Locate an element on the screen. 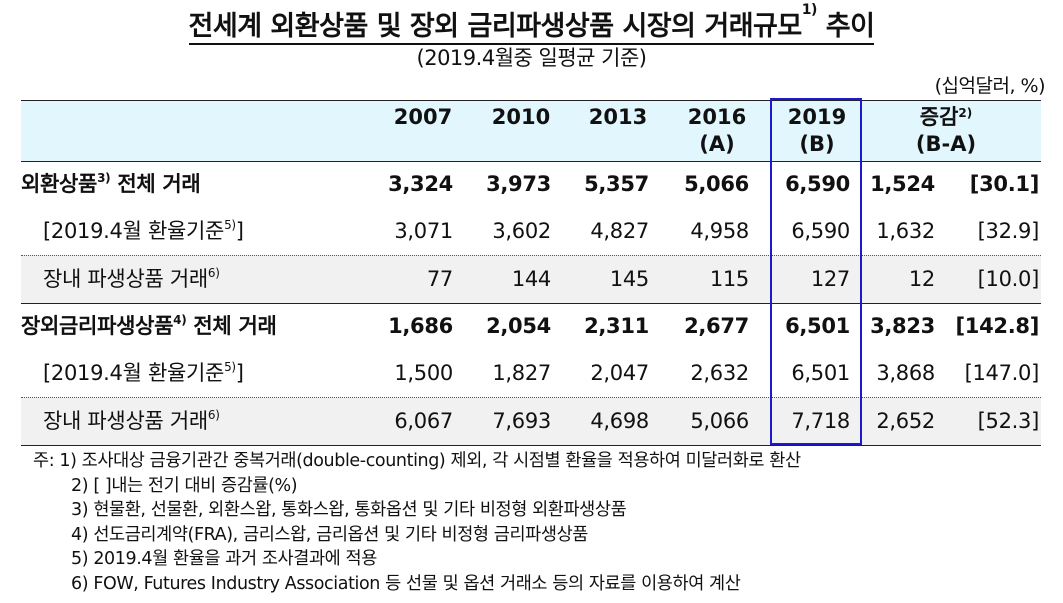  cell-2019: 127 is located at coordinates (830, 279).